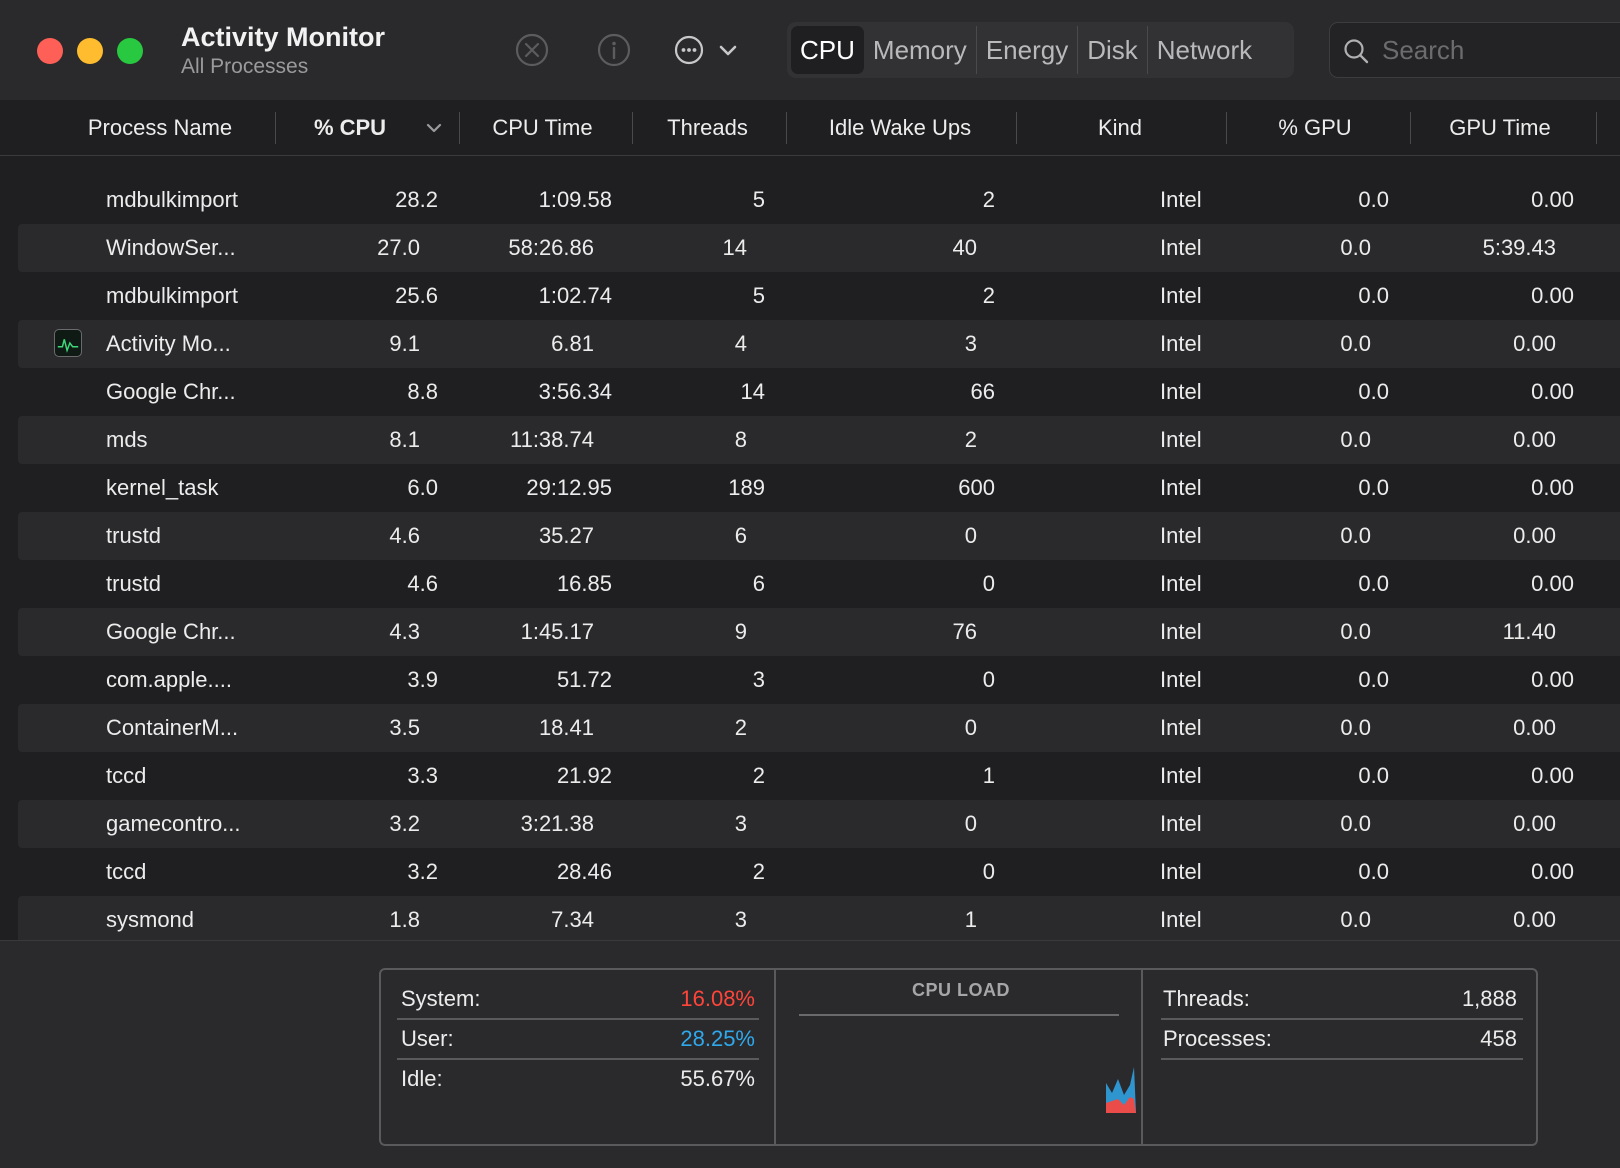 This screenshot has height=1168, width=1620. What do you see at coordinates (1519, 247) in the screenshot?
I see `cell-gpu-time: 5:39.43` at bounding box center [1519, 247].